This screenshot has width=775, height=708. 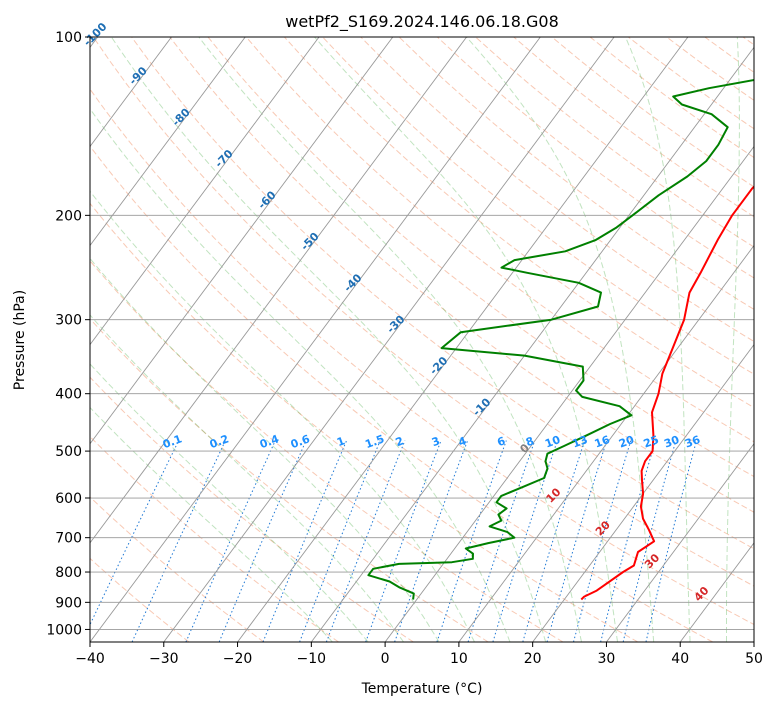 I want to click on mixing-ratio-label: 4, so click(x=463, y=441).